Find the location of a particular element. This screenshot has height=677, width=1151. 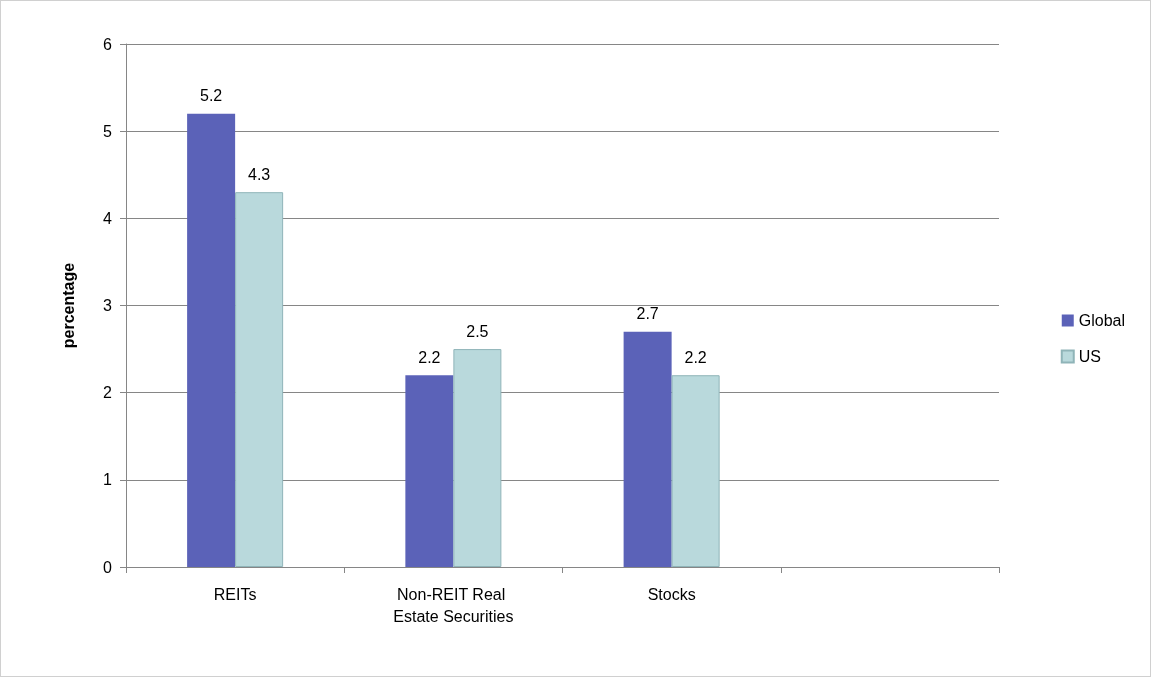

x-tick-label: Stocks is located at coordinates (671, 594).